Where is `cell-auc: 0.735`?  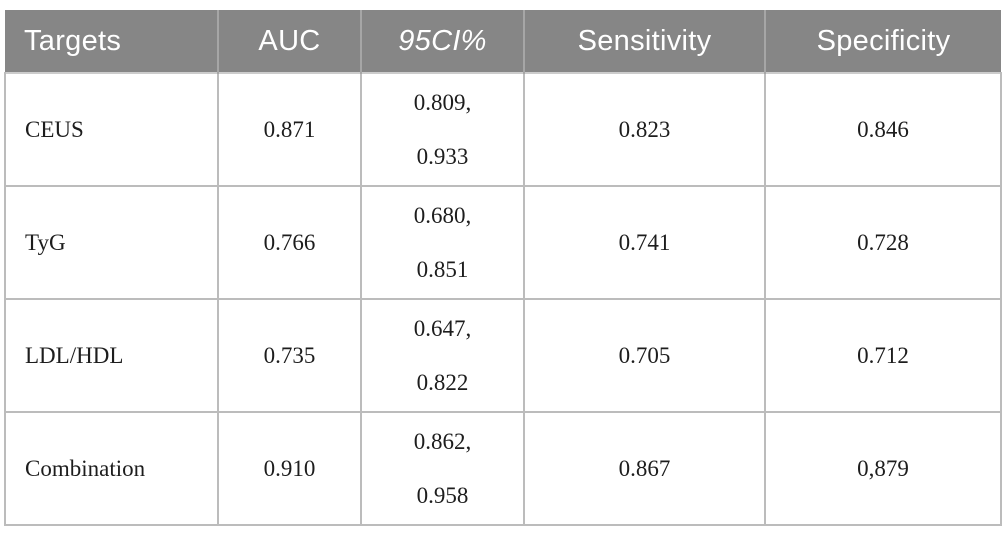
cell-auc: 0.735 is located at coordinates (289, 355).